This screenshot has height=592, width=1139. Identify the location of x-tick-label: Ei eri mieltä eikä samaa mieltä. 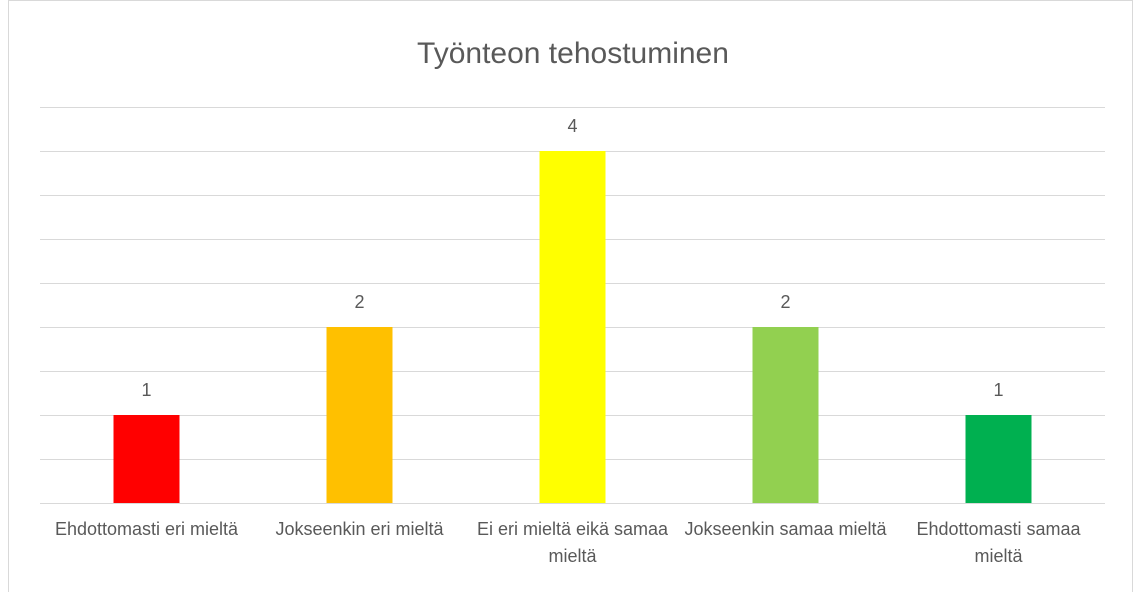
(572, 542).